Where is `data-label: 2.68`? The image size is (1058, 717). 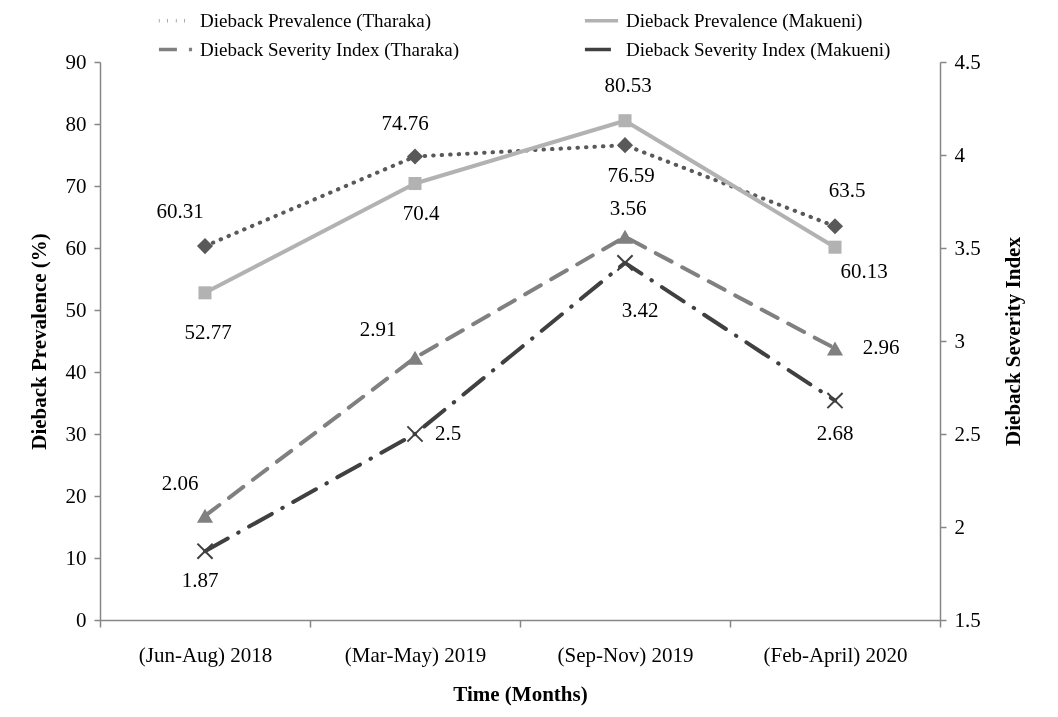 data-label: 2.68 is located at coordinates (835, 432).